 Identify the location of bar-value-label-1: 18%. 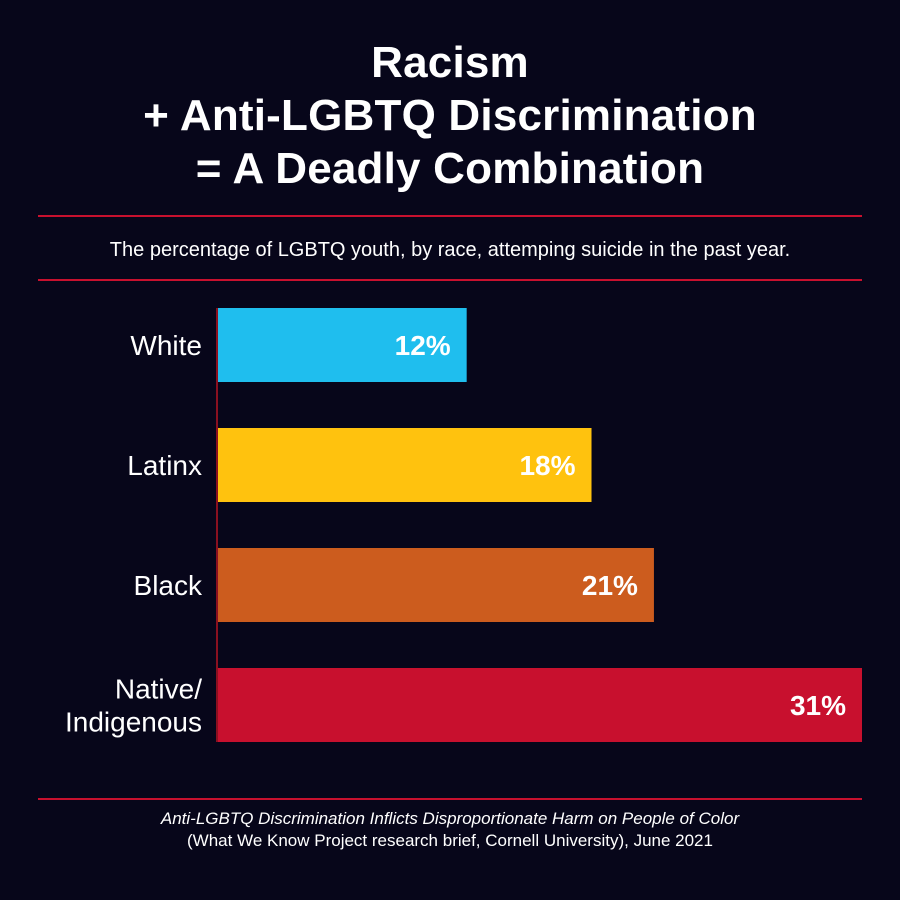
(547, 465).